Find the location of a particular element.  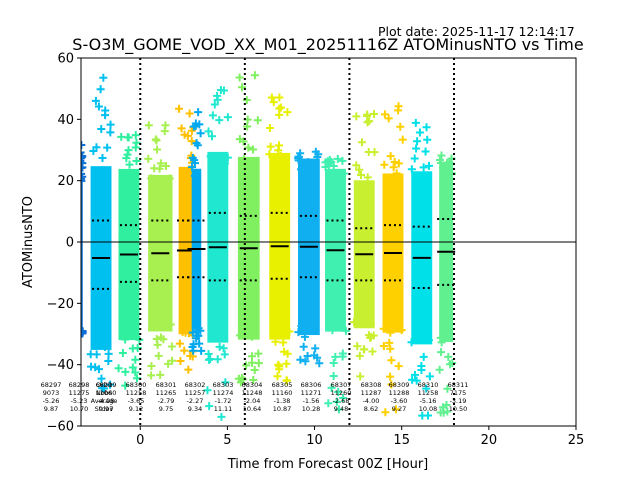

annotation-stdev: 10.64 is located at coordinates (252, 409).